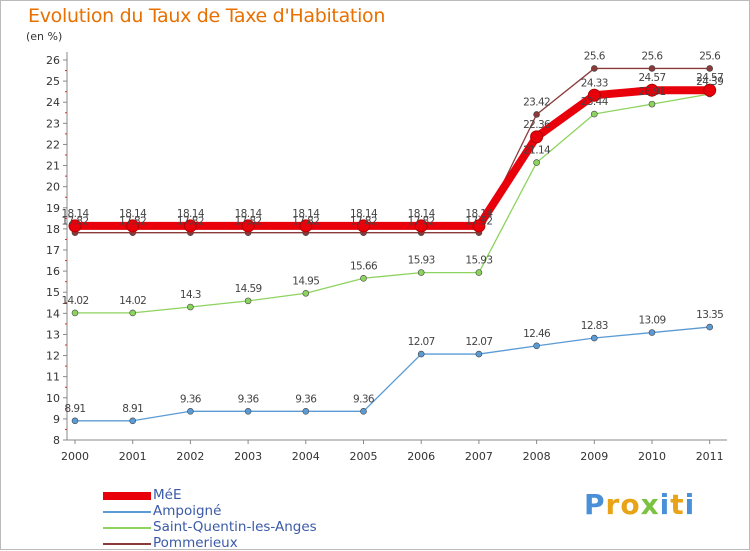 The height and width of the screenshot is (551, 750). What do you see at coordinates (190, 456) in the screenshot?
I see `x-tick-label: 2002` at bounding box center [190, 456].